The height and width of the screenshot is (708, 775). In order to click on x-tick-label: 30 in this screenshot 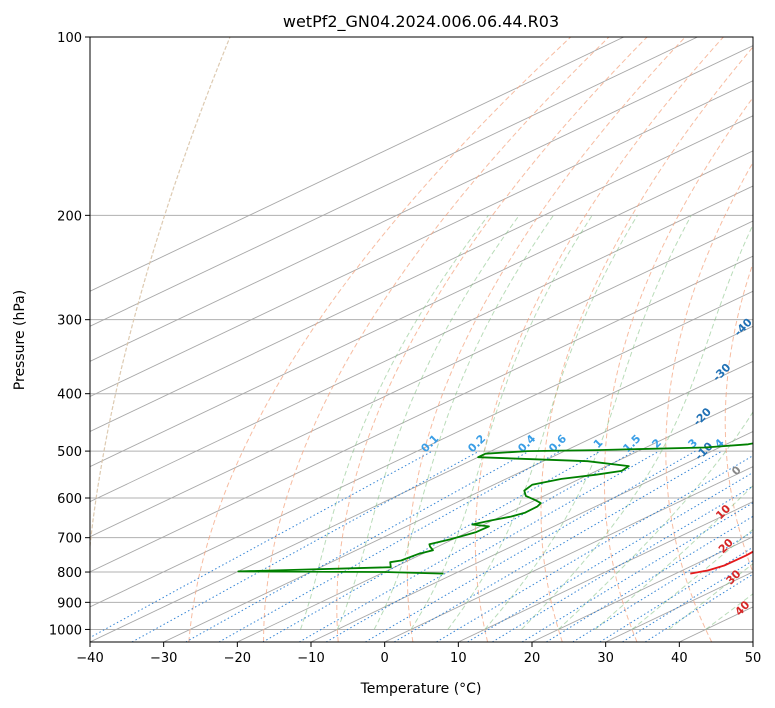, I will do `click(605, 658)`.